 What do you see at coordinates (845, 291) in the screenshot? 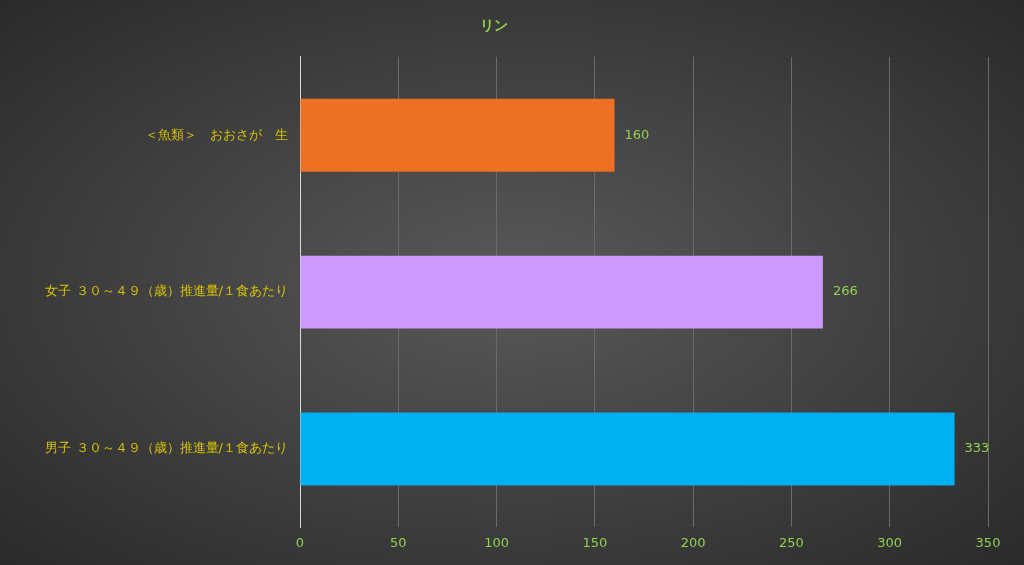
I see `data-label: 266` at bounding box center [845, 291].